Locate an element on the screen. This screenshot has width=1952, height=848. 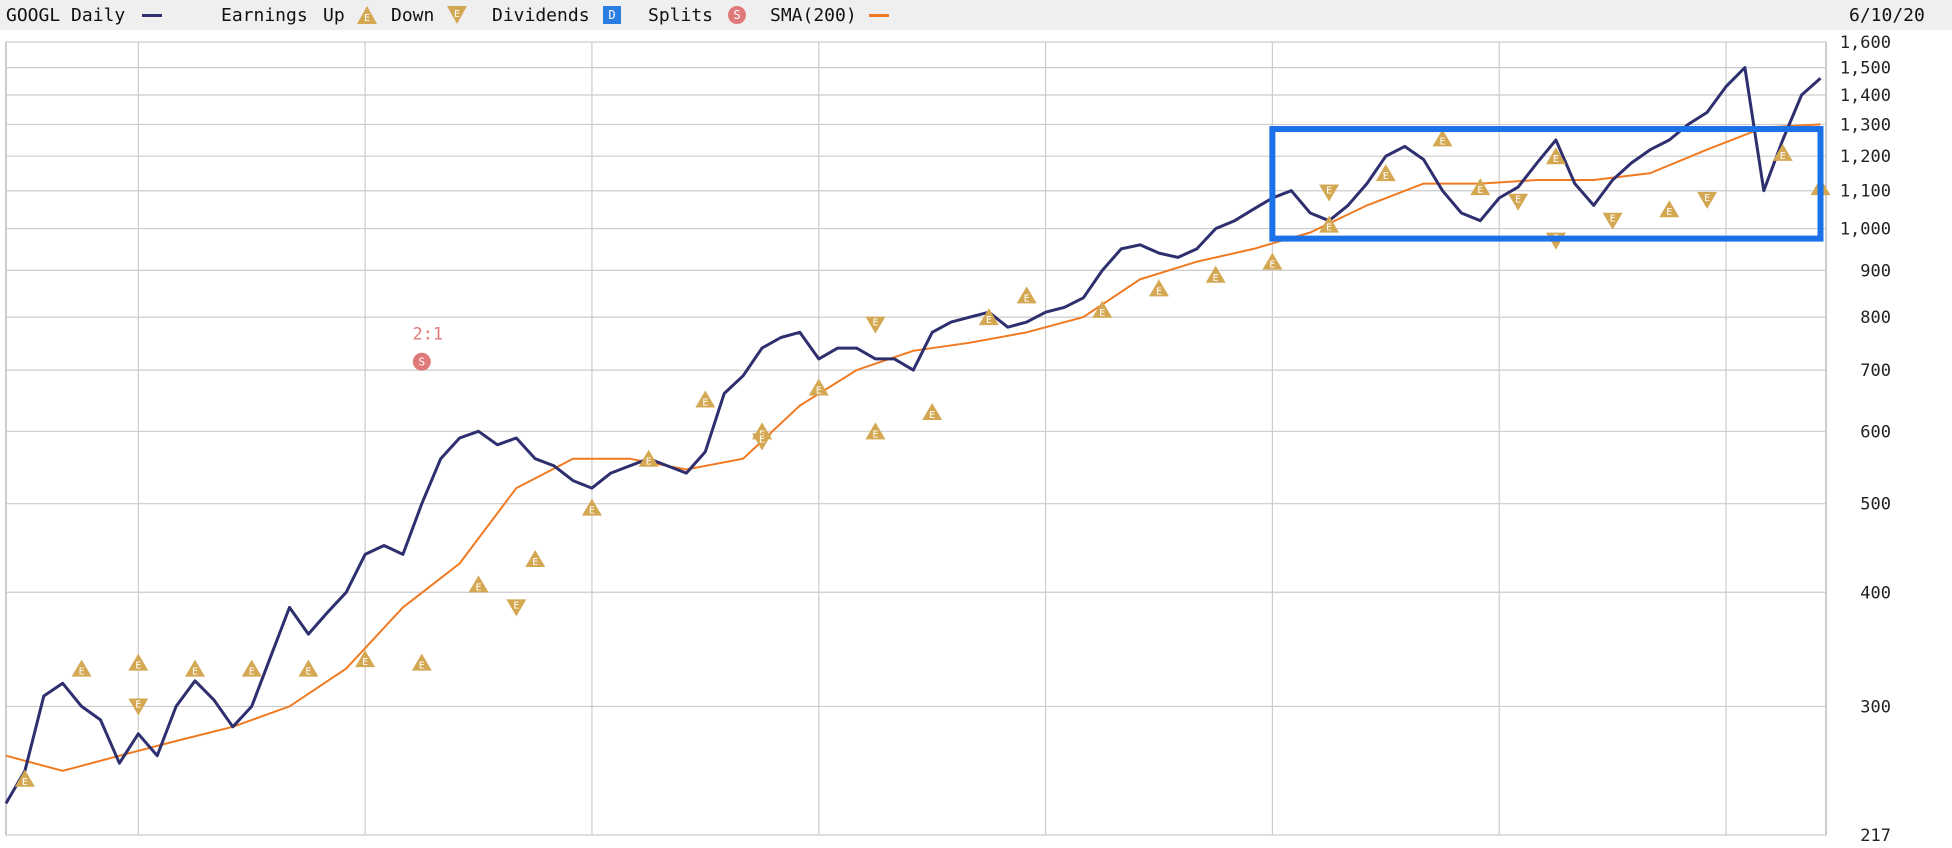
earnings-down-label: Down is located at coordinates (413, 15).